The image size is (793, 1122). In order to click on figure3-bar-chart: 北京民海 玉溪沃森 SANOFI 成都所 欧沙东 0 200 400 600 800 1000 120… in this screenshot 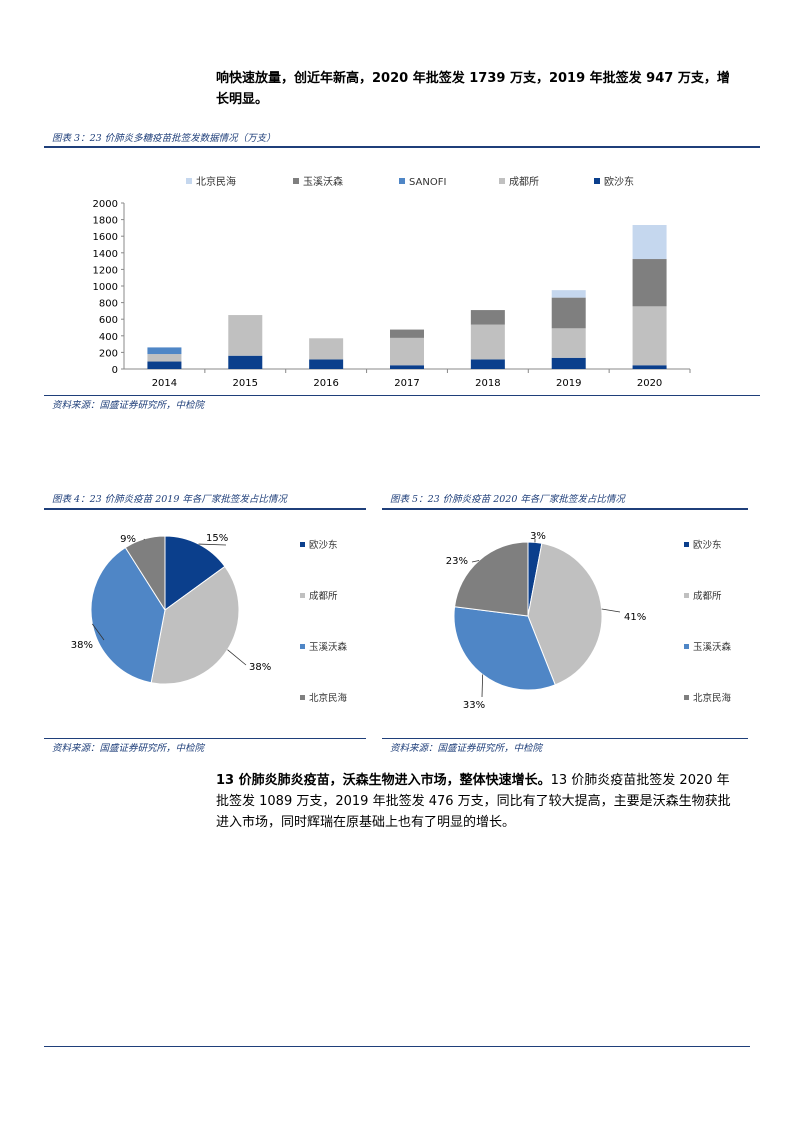, I will do `click(392, 282)`.